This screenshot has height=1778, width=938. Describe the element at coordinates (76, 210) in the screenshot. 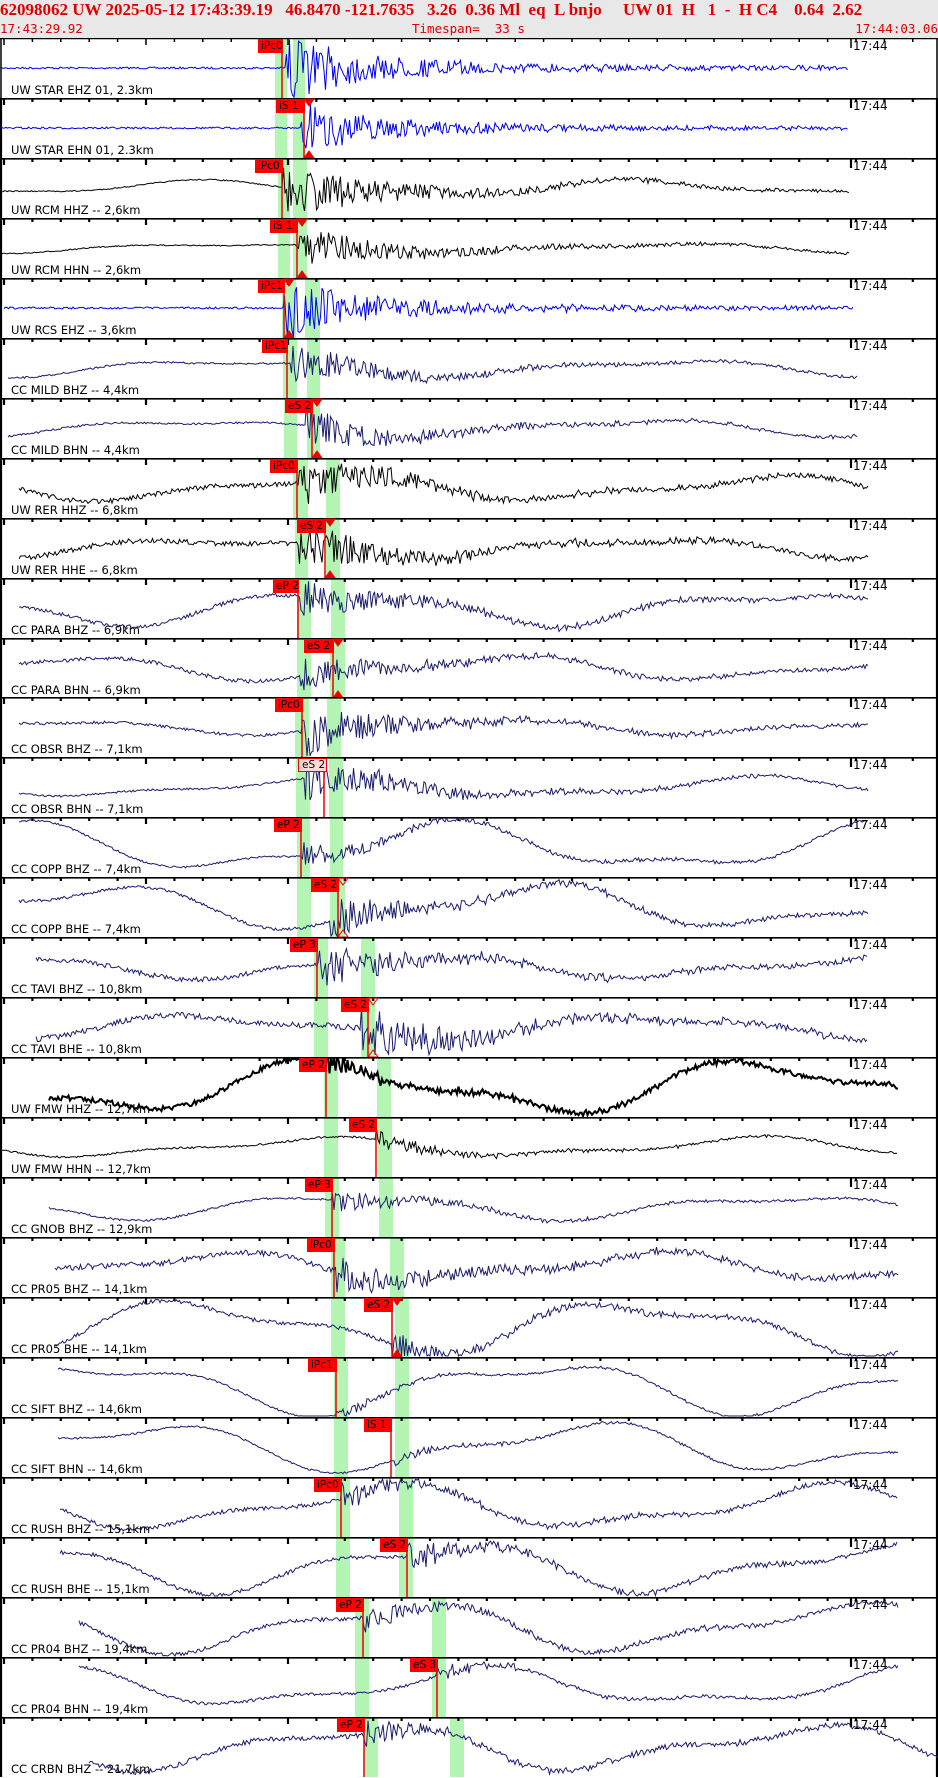

I see `station-label: UW RCM HHZ -- 2,6km` at that location.